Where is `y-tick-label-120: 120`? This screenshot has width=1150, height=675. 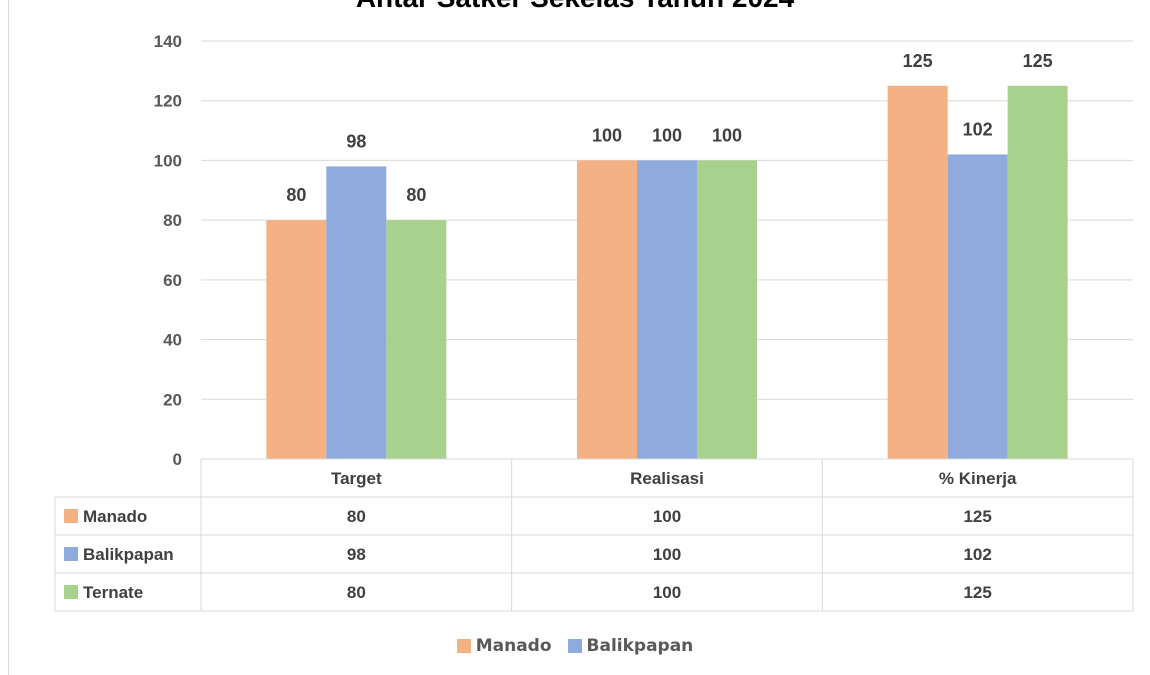 y-tick-label-120: 120 is located at coordinates (168, 101).